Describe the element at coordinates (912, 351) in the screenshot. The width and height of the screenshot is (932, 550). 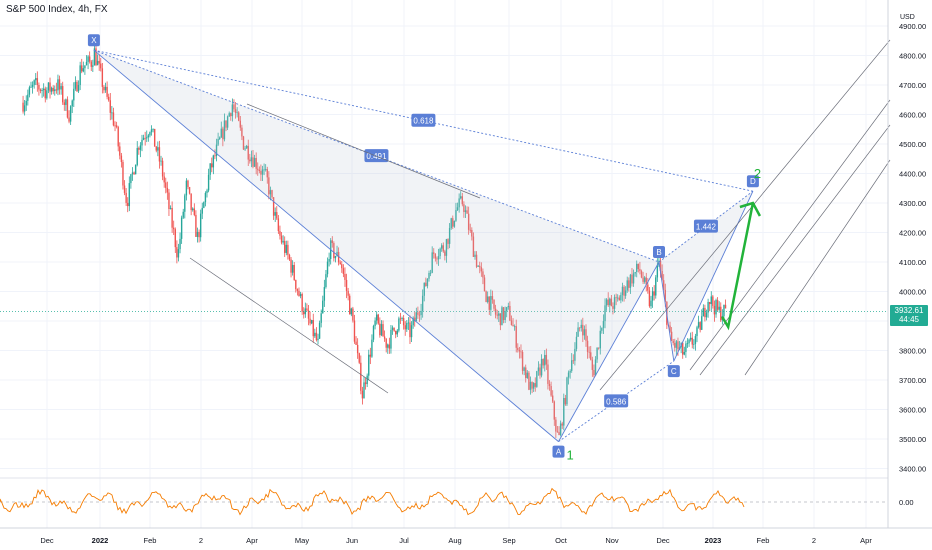
I see `price-tick-label: 3800.00` at that location.